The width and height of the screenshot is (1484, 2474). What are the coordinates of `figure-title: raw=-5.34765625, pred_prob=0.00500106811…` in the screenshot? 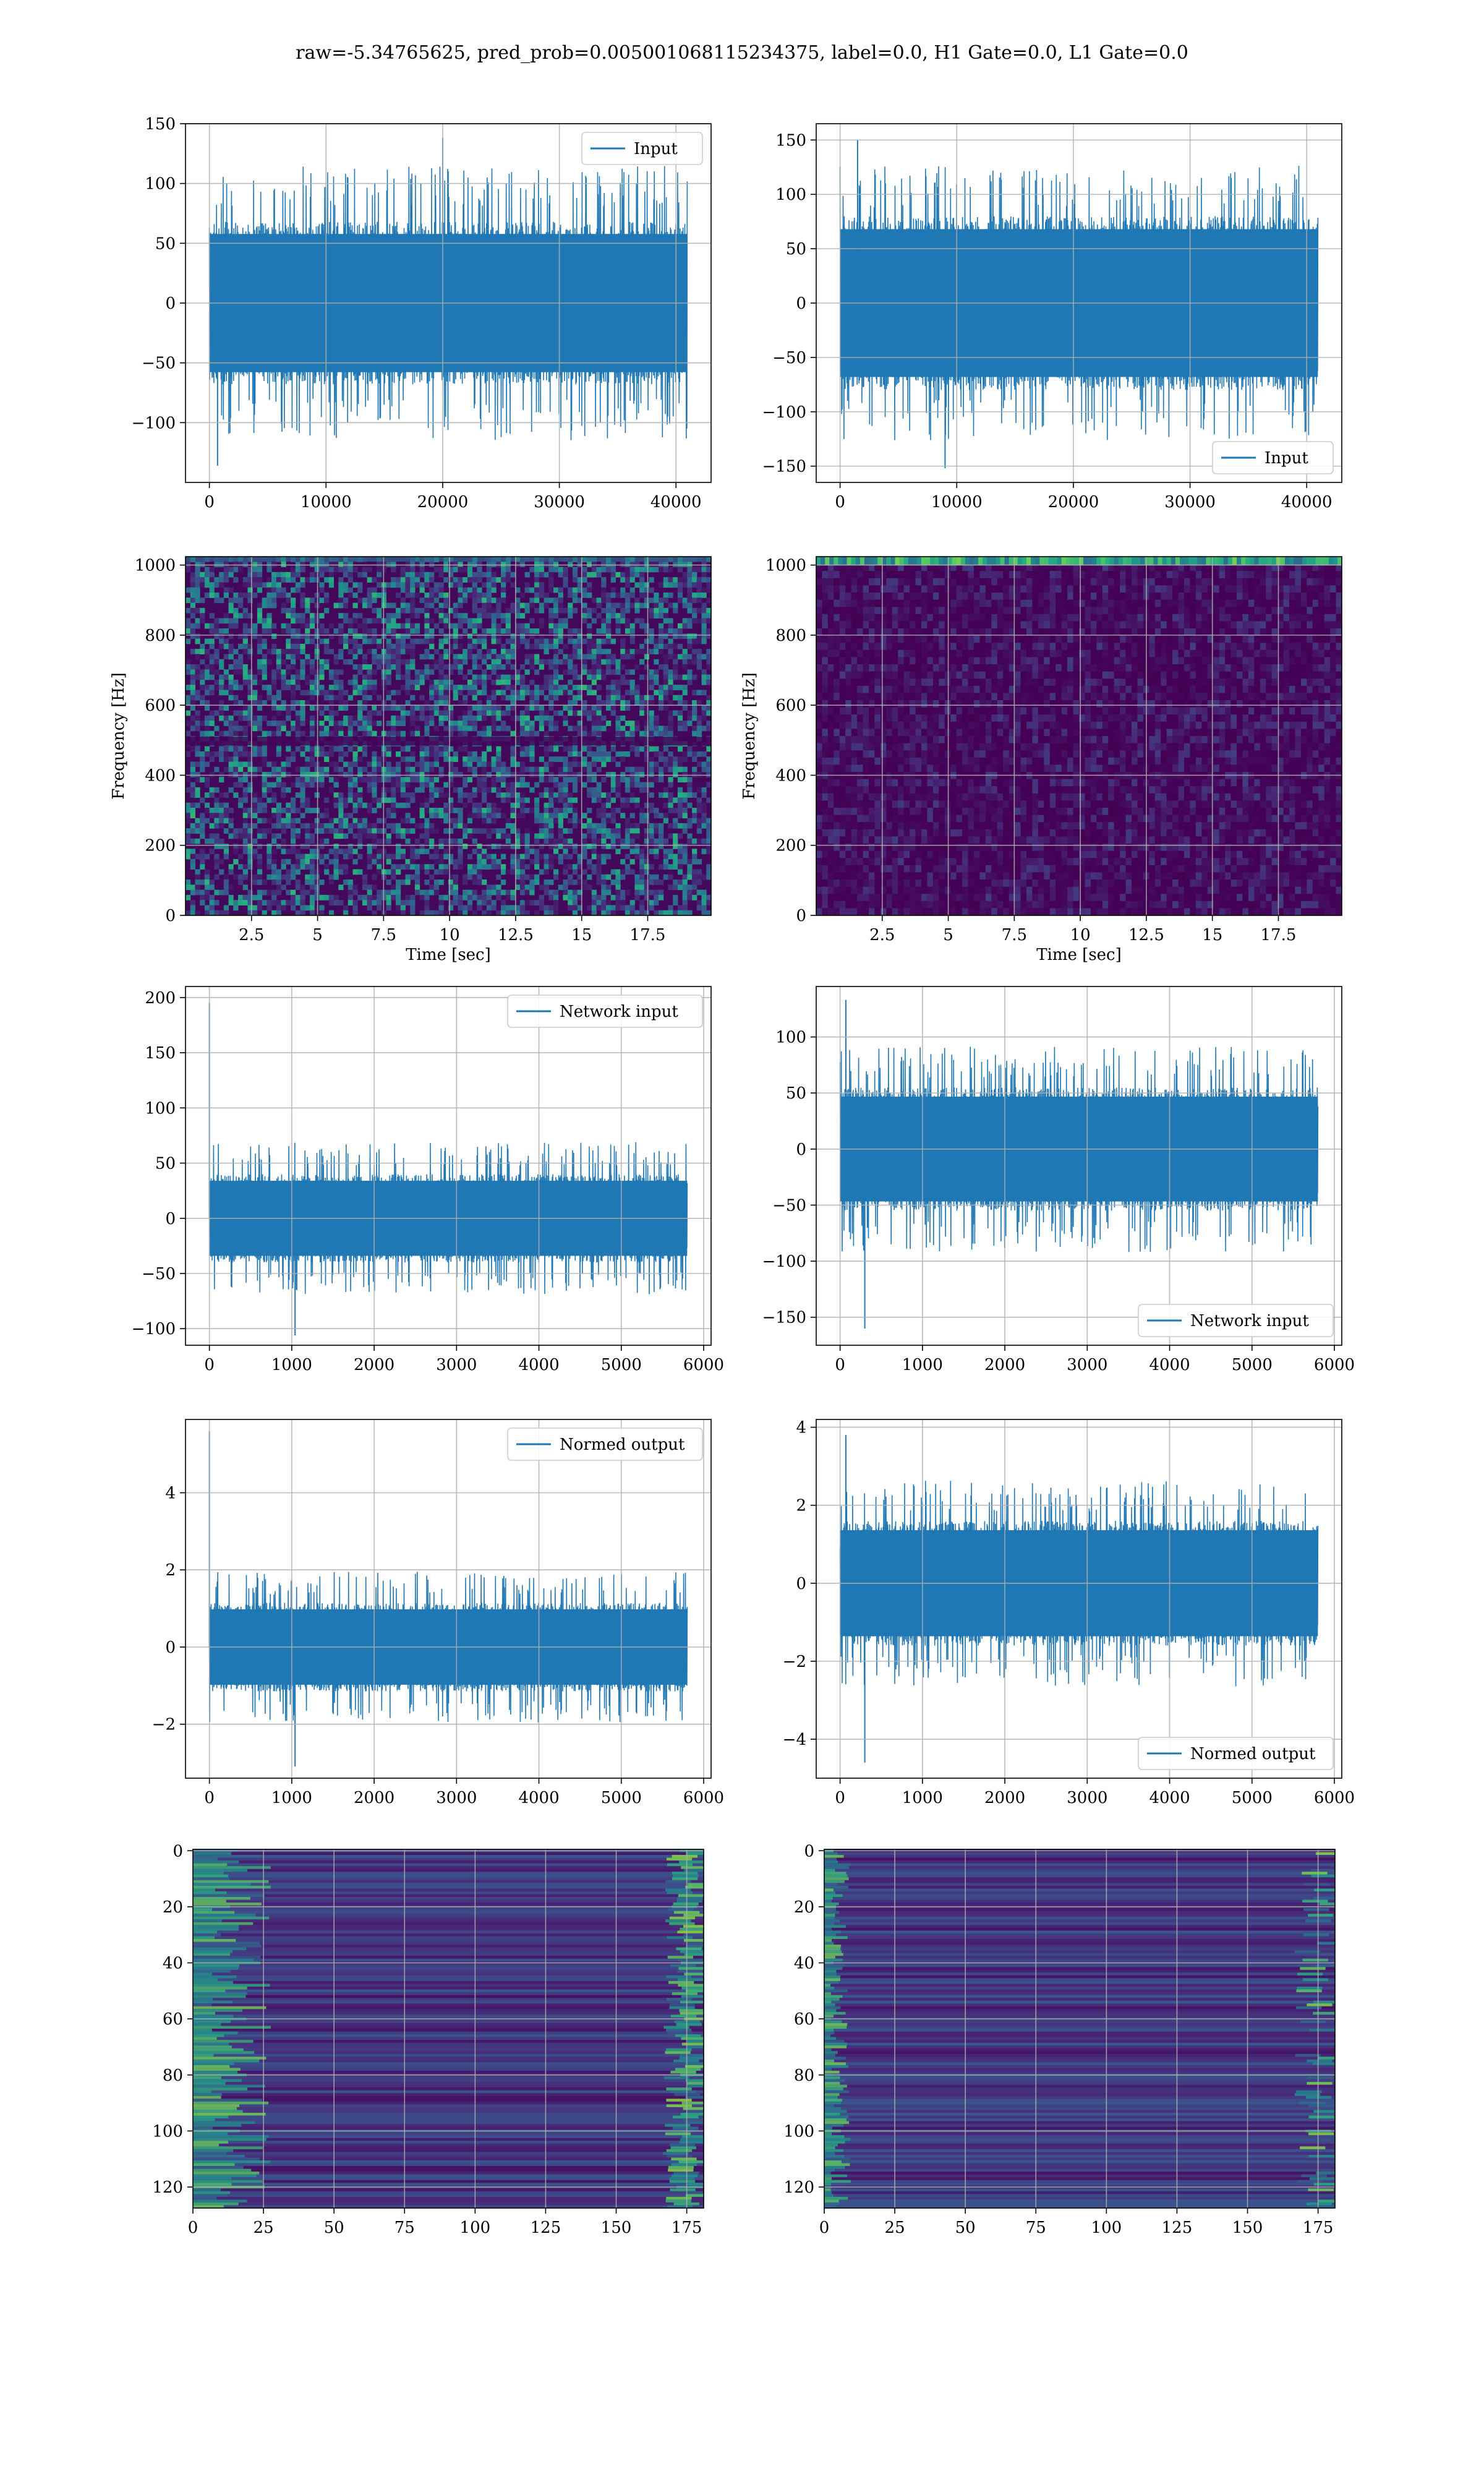 It's located at (742, 53).